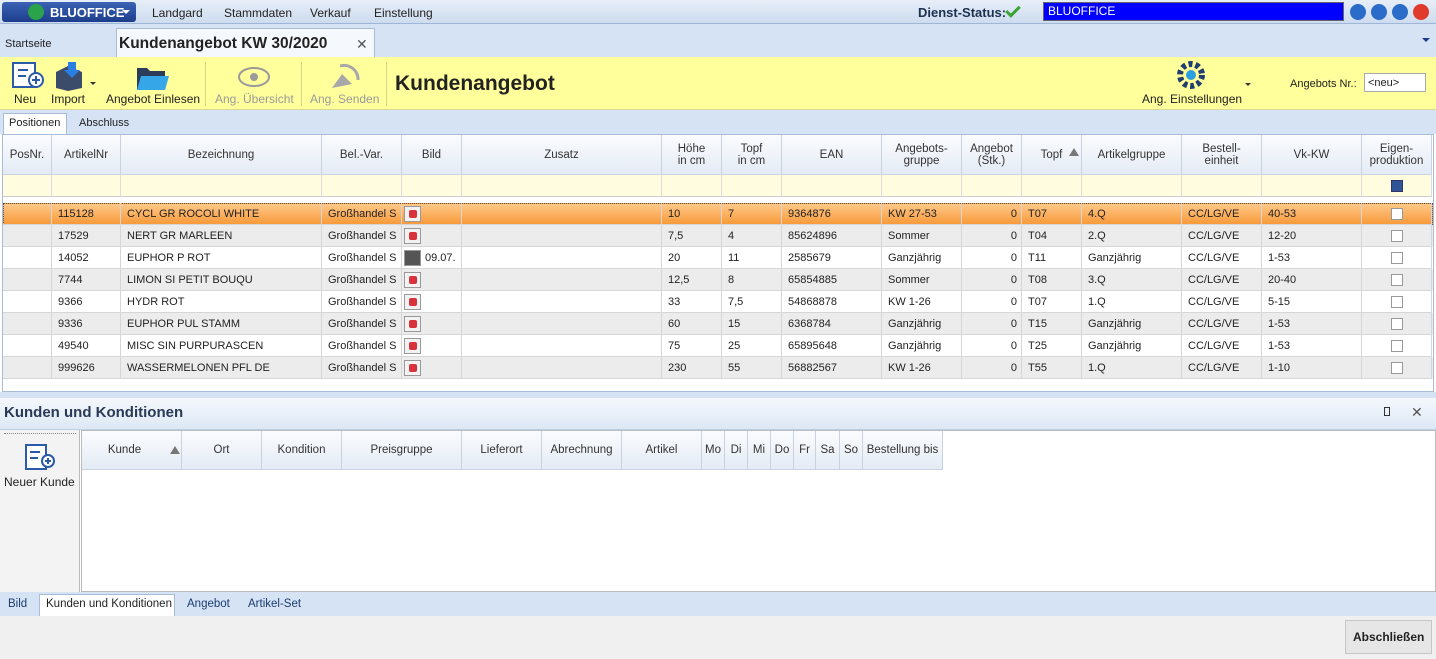 Image resolution: width=1436 pixels, height=659 pixels. I want to click on status-field-box, so click(1193, 11).